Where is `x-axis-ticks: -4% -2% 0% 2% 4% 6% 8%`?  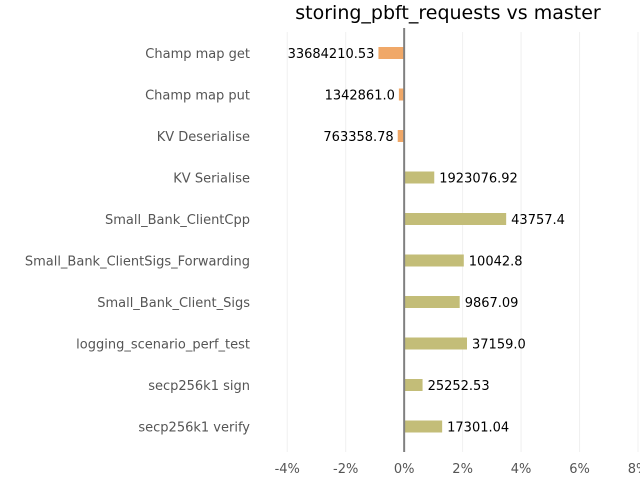
x-axis-ticks: -4% -2% 0% 2% 4% 6% 8% is located at coordinates (457, 469).